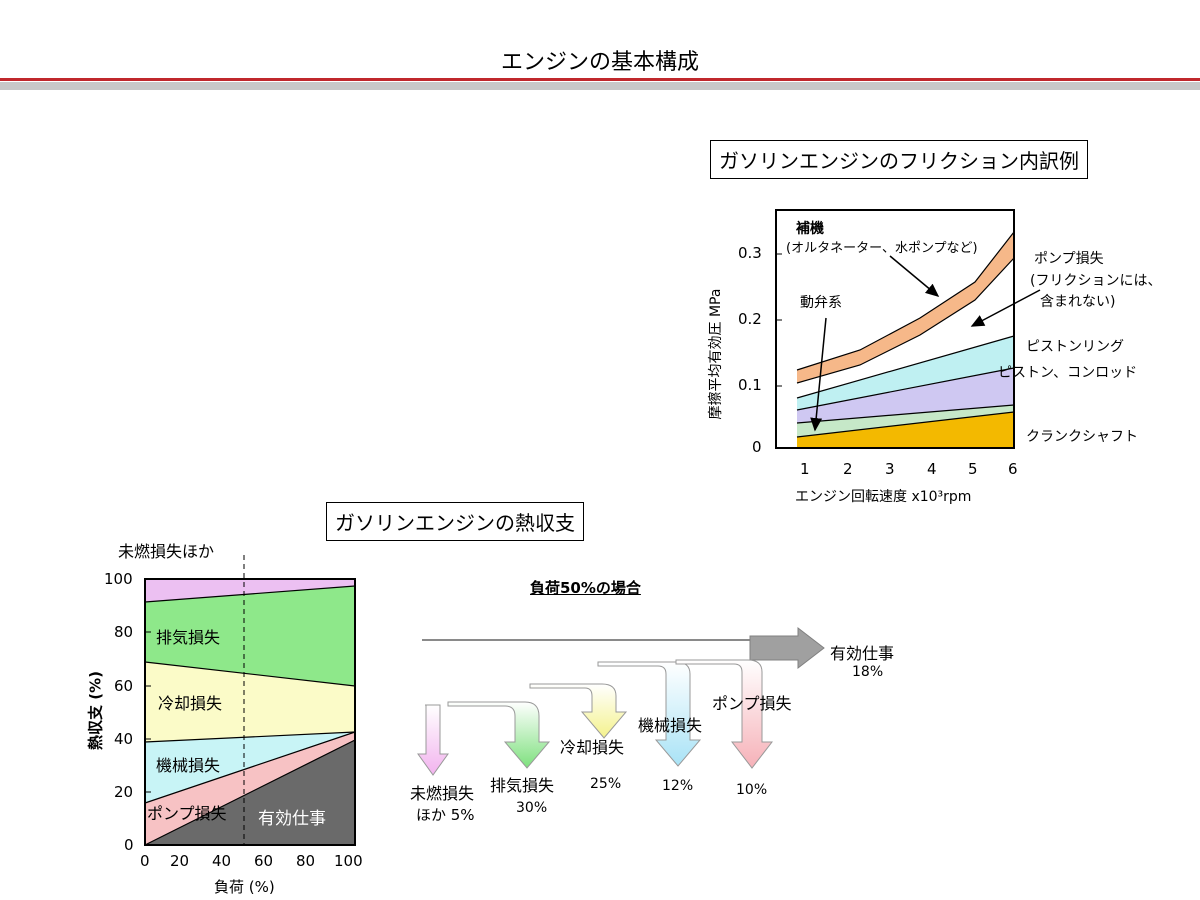  Describe the element at coordinates (145, 861) in the screenshot. I see `heat-xtick-0: 0` at that location.